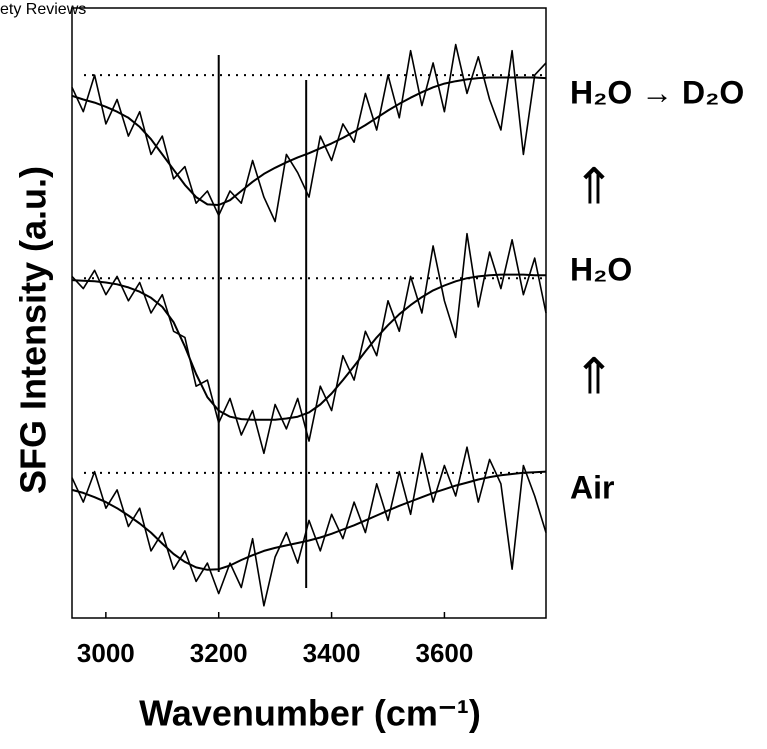 Image resolution: width=767 pixels, height=749 pixels. I want to click on x-tick-label: 3200, so click(219, 653).